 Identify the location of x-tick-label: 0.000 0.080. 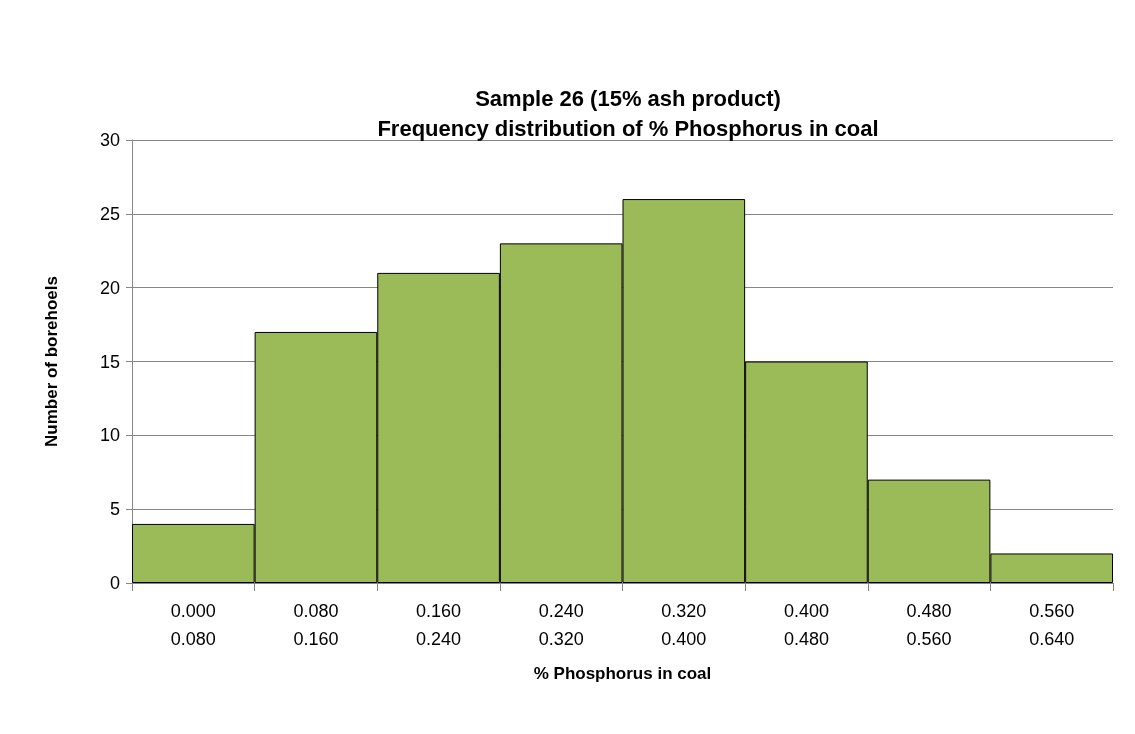
(193, 625).